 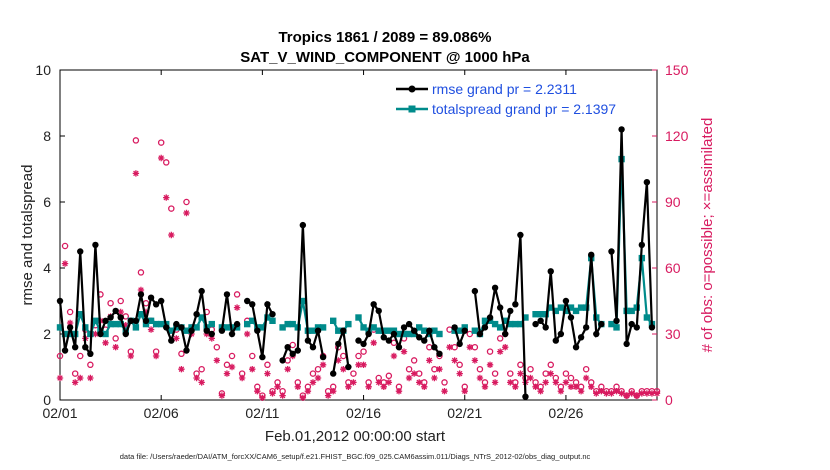 I want to click on x-tick-label: 02/21, so click(x=464, y=413).